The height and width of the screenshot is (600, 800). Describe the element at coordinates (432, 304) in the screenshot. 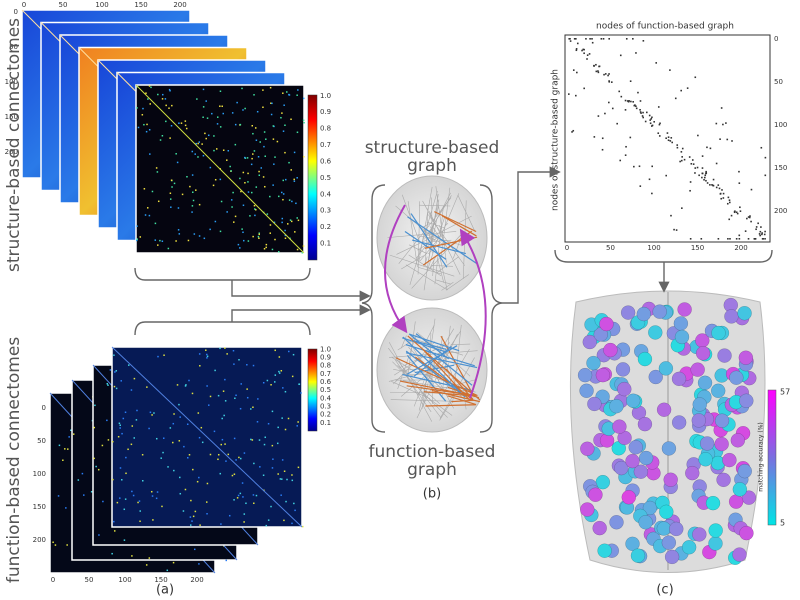

I see `panel-b` at that location.